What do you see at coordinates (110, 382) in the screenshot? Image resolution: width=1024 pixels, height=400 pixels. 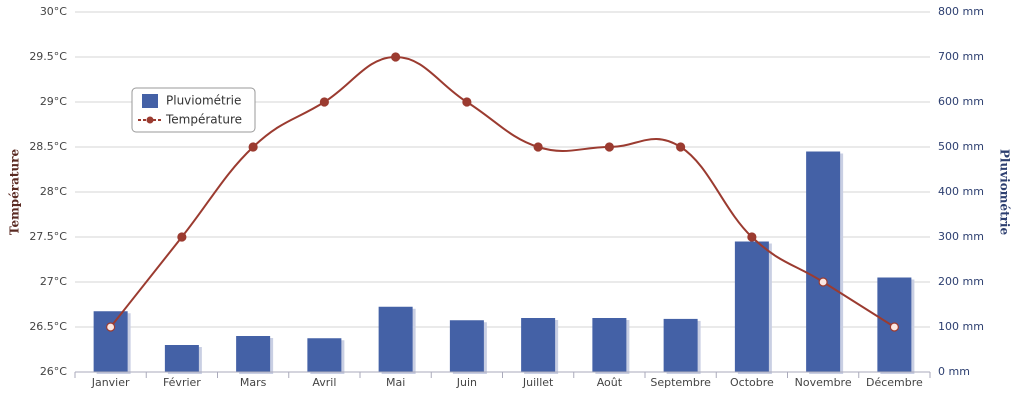 I see `x-tick-label: Janvier` at bounding box center [110, 382].